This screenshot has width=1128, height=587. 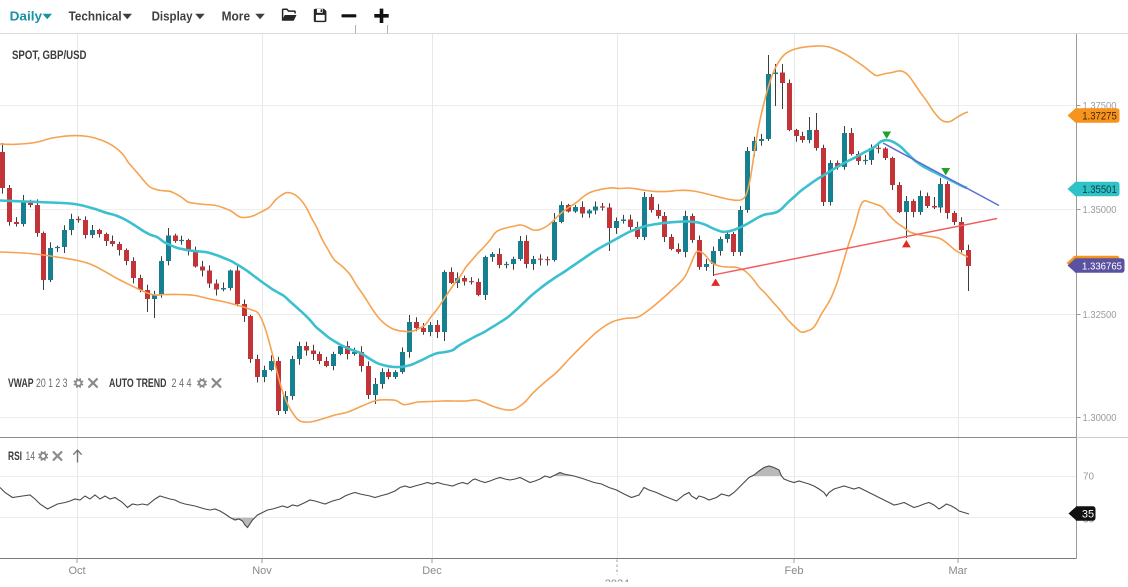 I want to click on svg-text: Dec, so click(x=432, y=571).